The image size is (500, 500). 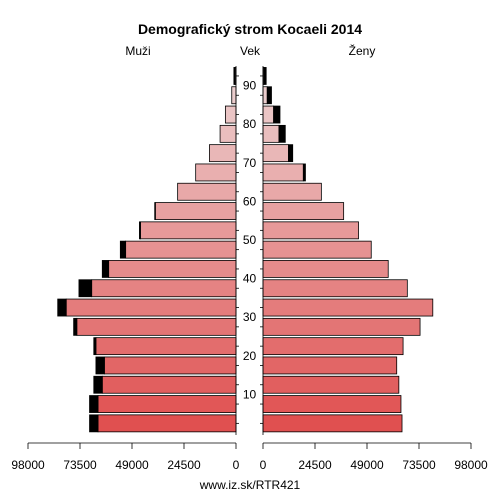 I want to click on x-tick-label-right: 73500, so click(x=419, y=465).